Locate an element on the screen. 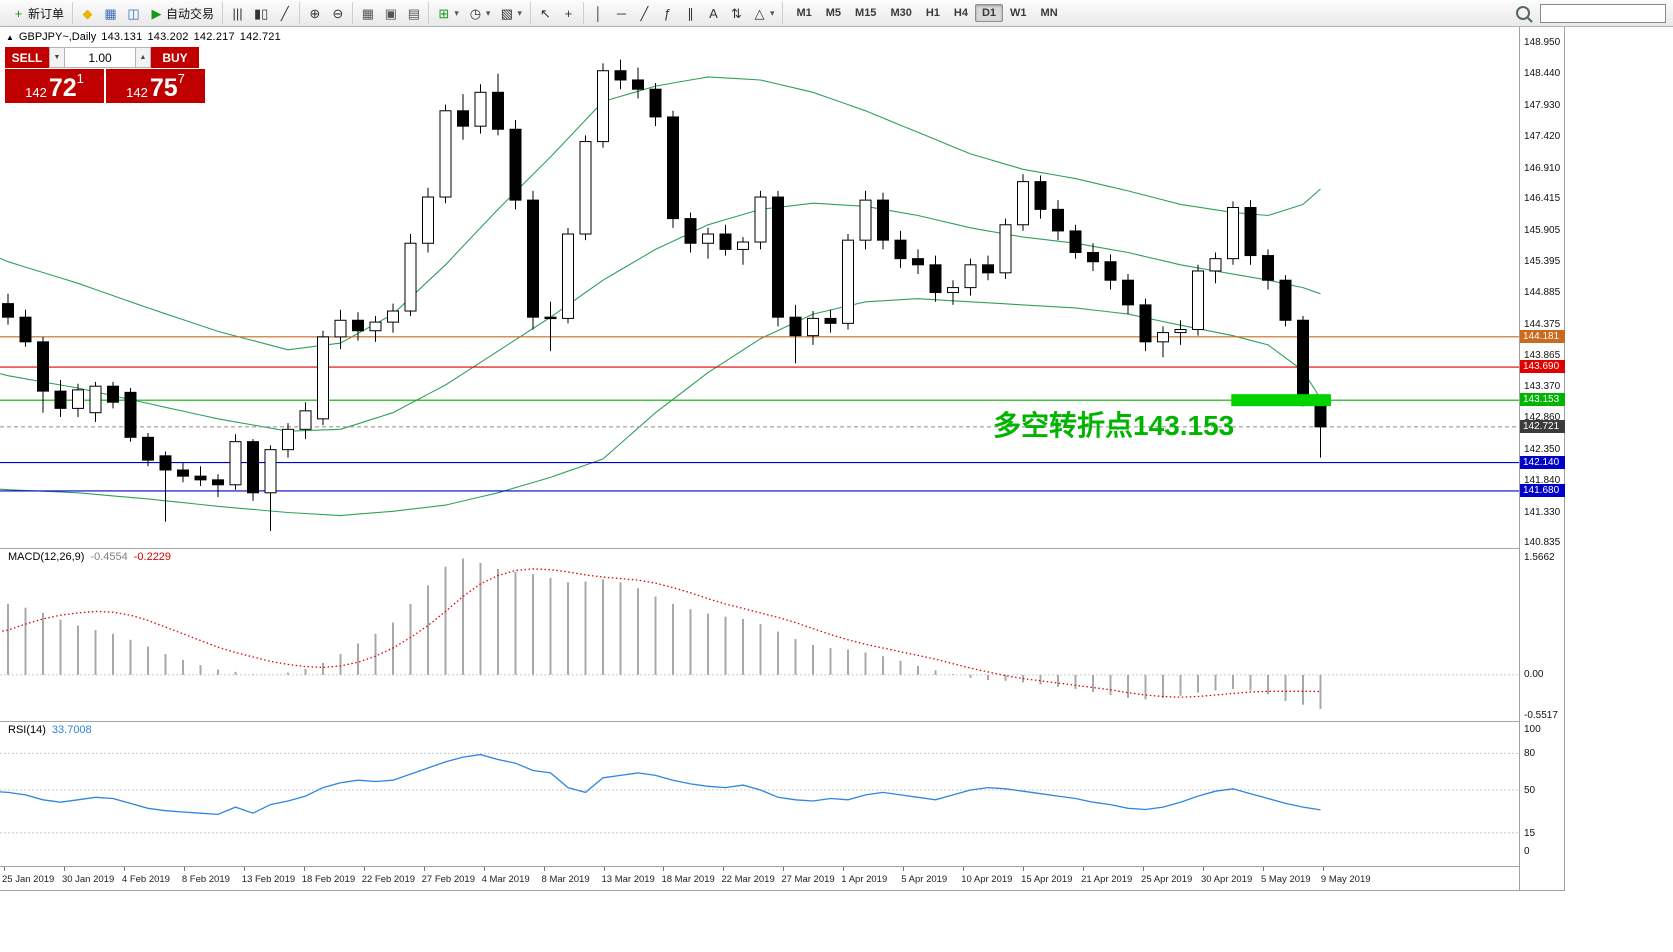 Image resolution: width=1673 pixels, height=952 pixels. buy-price-button: 142 75 7 is located at coordinates (155, 86).